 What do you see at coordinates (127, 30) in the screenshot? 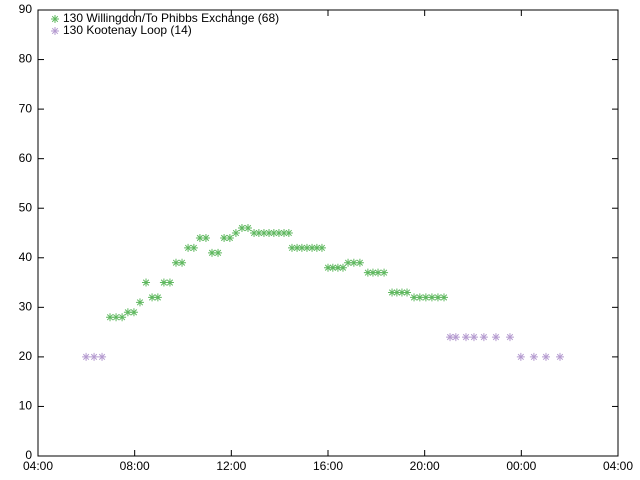
I see `legend-label: 130 Kootenay Loop (14)` at bounding box center [127, 30].